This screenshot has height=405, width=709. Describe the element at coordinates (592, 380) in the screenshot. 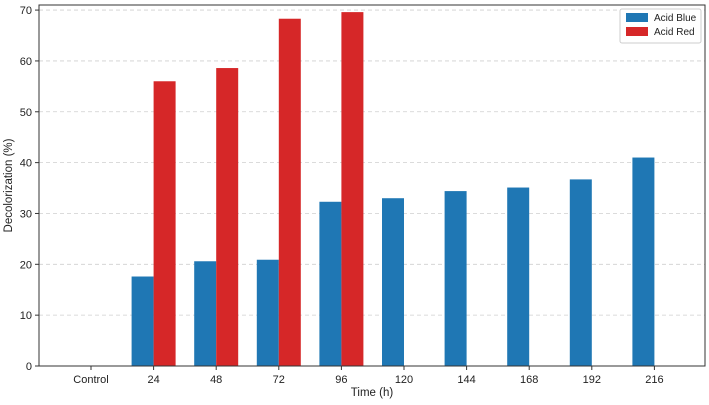

I see `x-tick-label: 192` at that location.